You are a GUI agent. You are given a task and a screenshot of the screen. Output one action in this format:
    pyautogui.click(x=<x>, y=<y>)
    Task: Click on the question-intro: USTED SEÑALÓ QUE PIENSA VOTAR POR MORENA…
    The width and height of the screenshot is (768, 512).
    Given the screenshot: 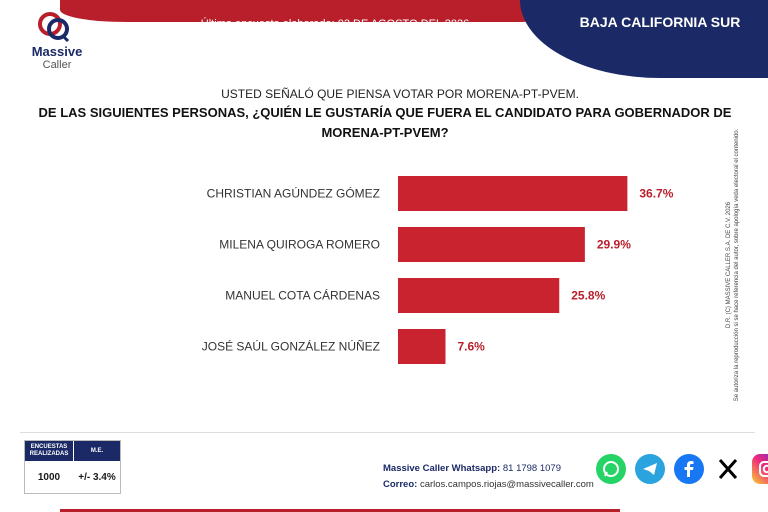 What is the action you would take?
    pyautogui.click(x=400, y=94)
    